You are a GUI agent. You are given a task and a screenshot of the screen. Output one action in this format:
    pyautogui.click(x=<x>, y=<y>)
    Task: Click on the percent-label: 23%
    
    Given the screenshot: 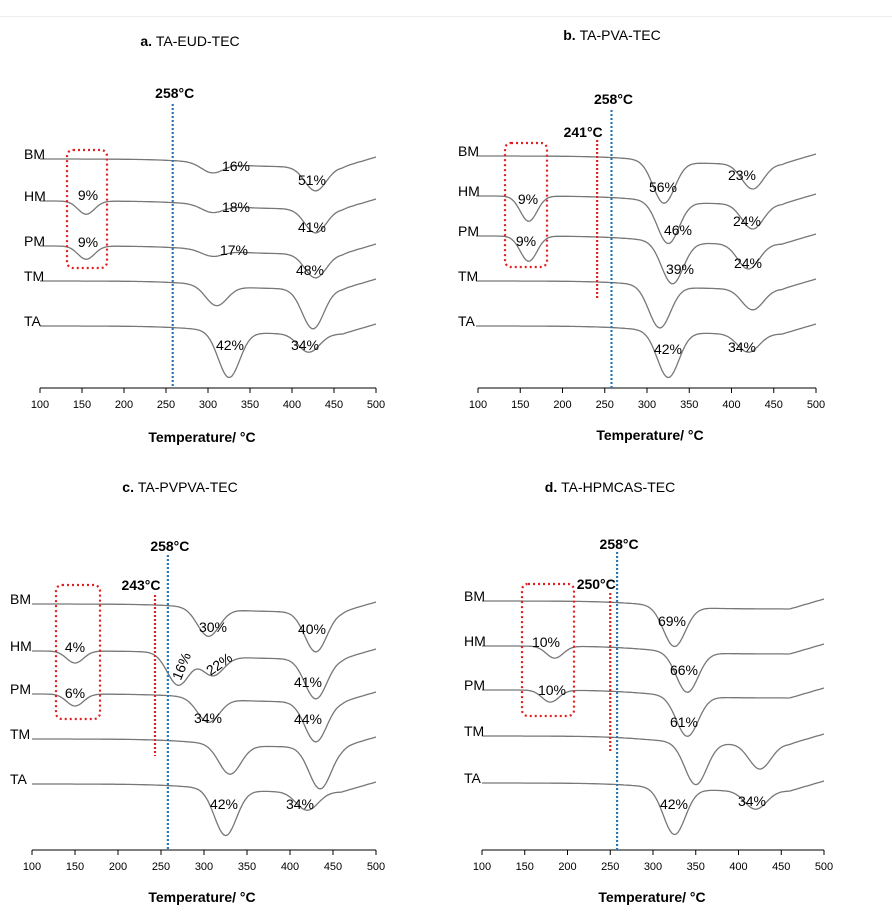 What is the action you would take?
    pyautogui.click(x=742, y=175)
    